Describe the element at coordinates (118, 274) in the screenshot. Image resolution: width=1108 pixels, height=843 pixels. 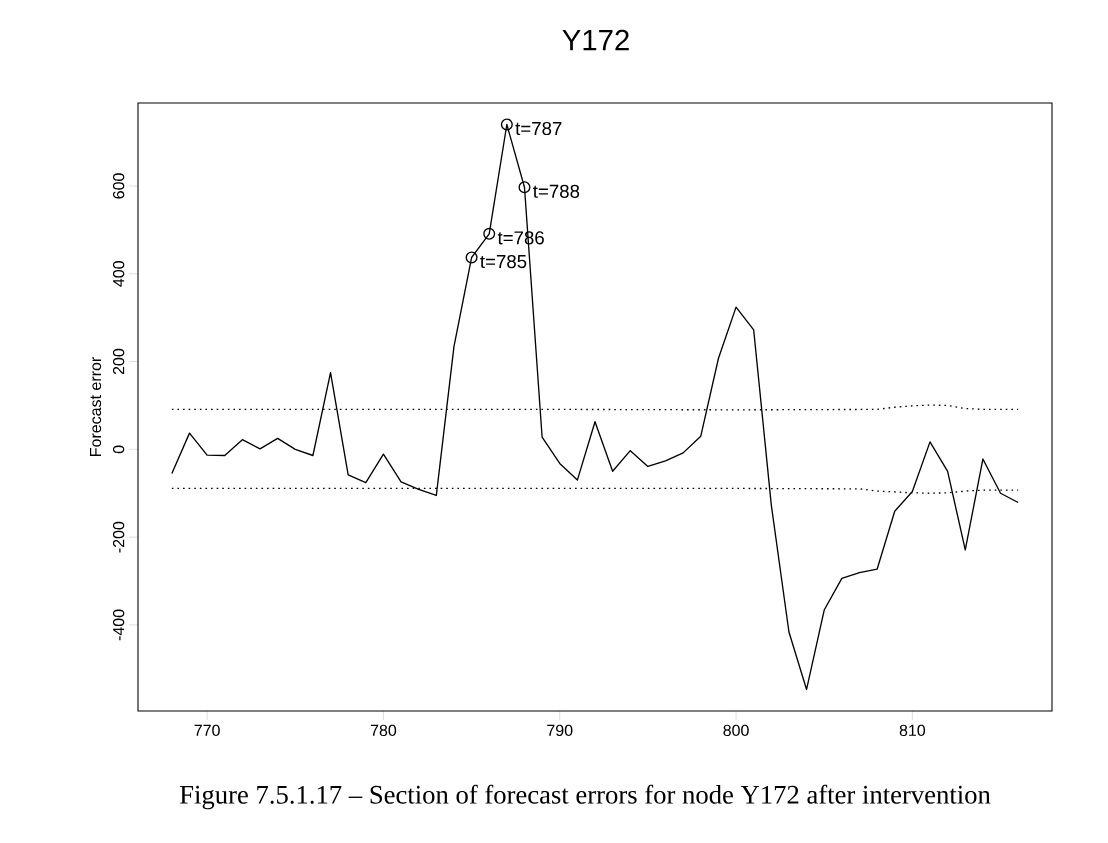
I see `y-tick-label: 400` at that location.